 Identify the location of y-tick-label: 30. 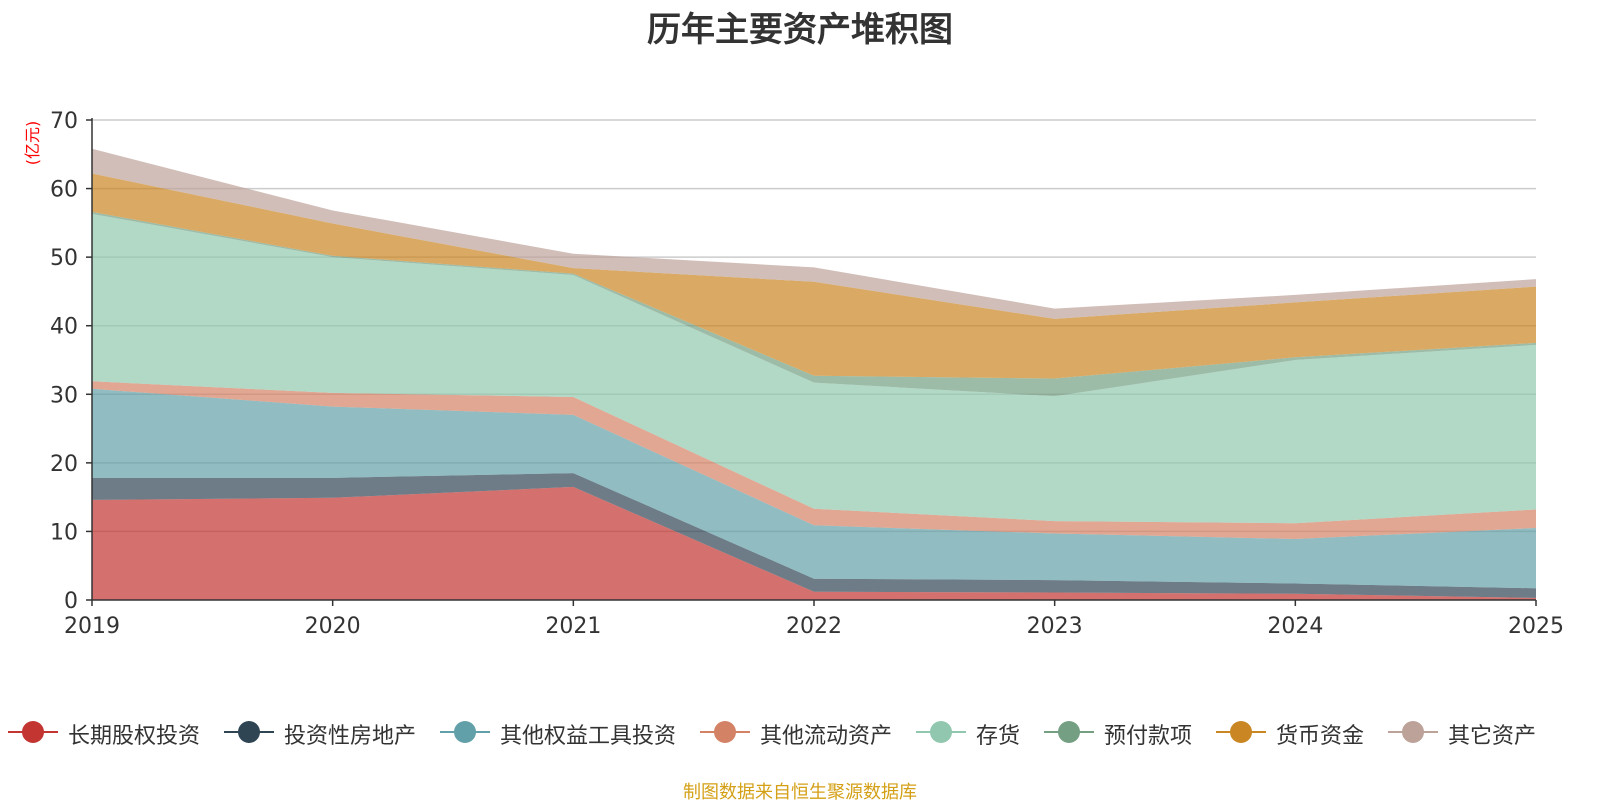
(64, 395).